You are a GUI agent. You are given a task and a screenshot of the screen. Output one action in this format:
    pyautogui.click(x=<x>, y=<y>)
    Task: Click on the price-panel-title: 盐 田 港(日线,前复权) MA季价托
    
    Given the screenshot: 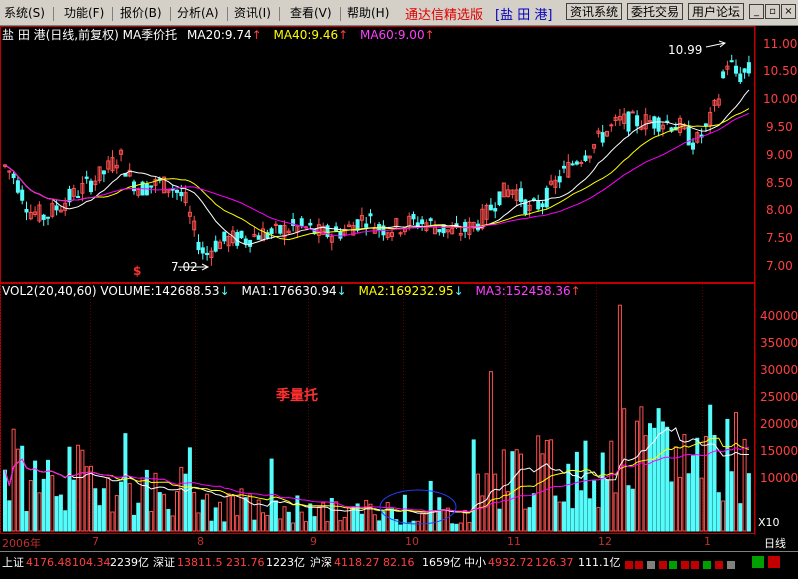 What is the action you would take?
    pyautogui.click(x=90, y=35)
    